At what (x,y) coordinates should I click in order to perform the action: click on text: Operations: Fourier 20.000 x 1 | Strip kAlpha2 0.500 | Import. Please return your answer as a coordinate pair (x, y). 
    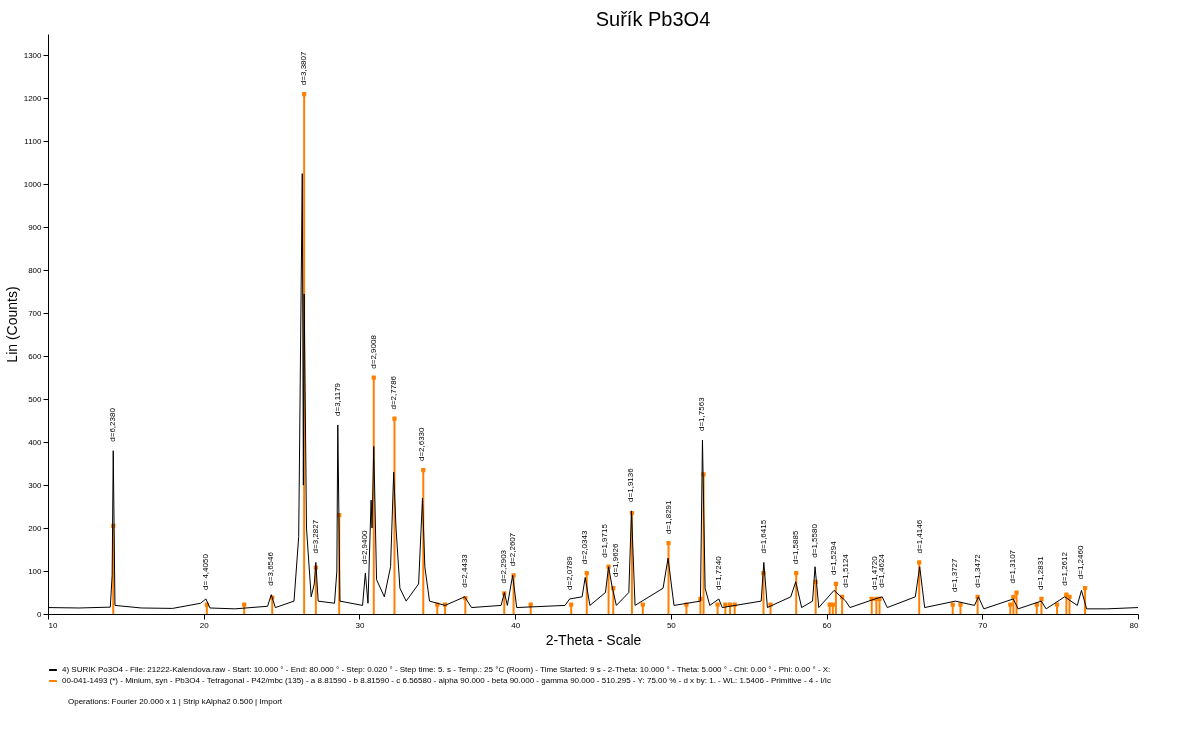
    Looking at the image, I should click on (175, 701).